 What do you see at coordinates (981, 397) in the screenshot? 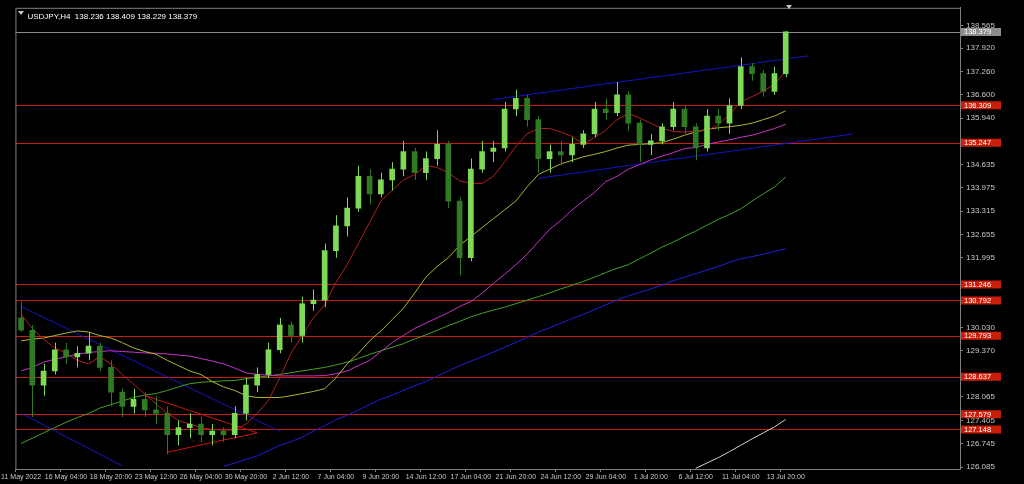
I see `y-tick-label: 128.065` at bounding box center [981, 397].